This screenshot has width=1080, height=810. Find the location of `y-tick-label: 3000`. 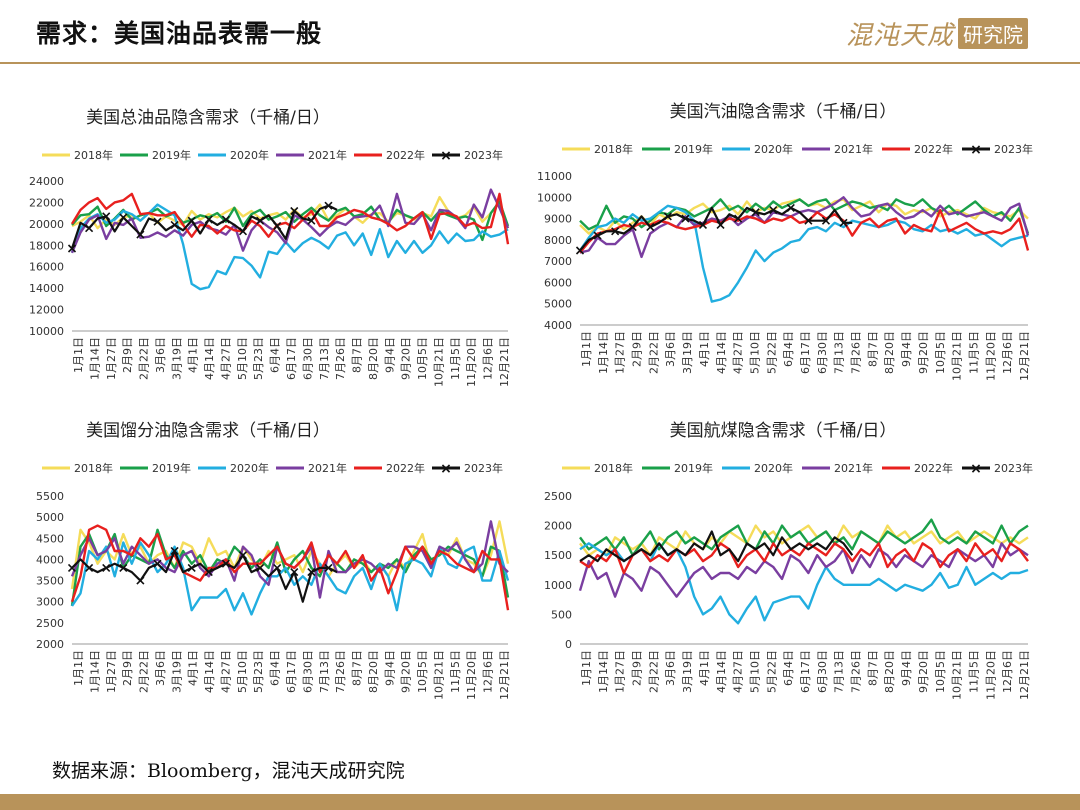

y-tick-label: 3000 is located at coordinates (50, 602).